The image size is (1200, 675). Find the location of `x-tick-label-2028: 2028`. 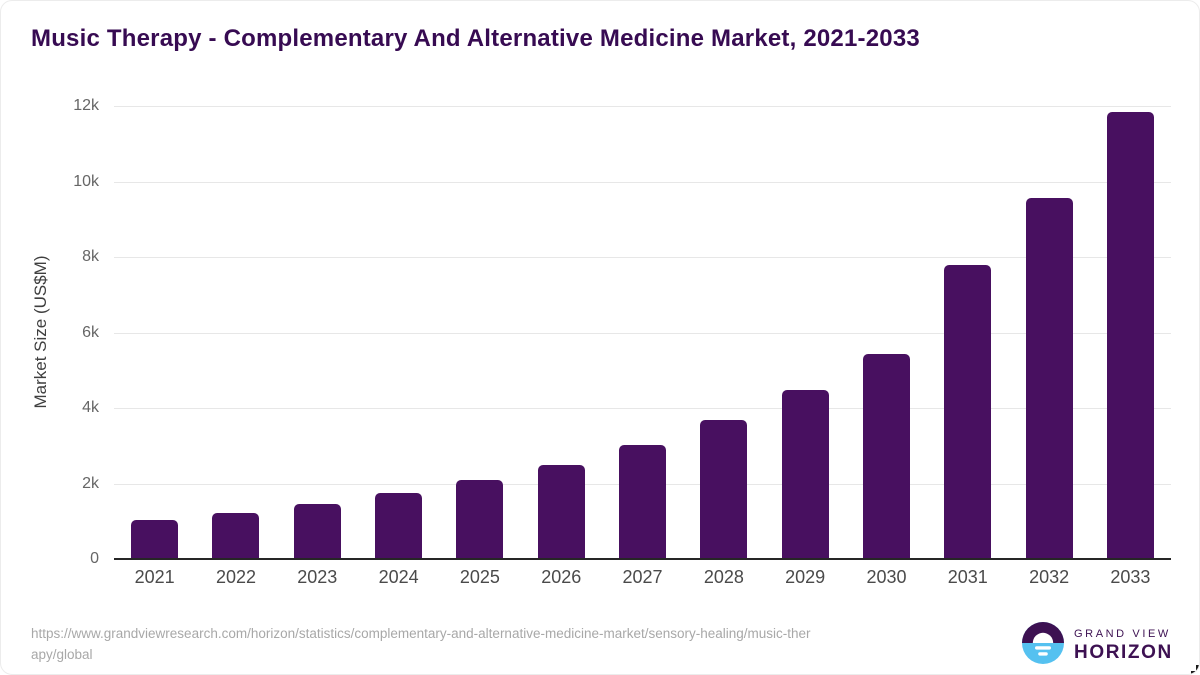

x-tick-label-2028: 2028 is located at coordinates (723, 577).